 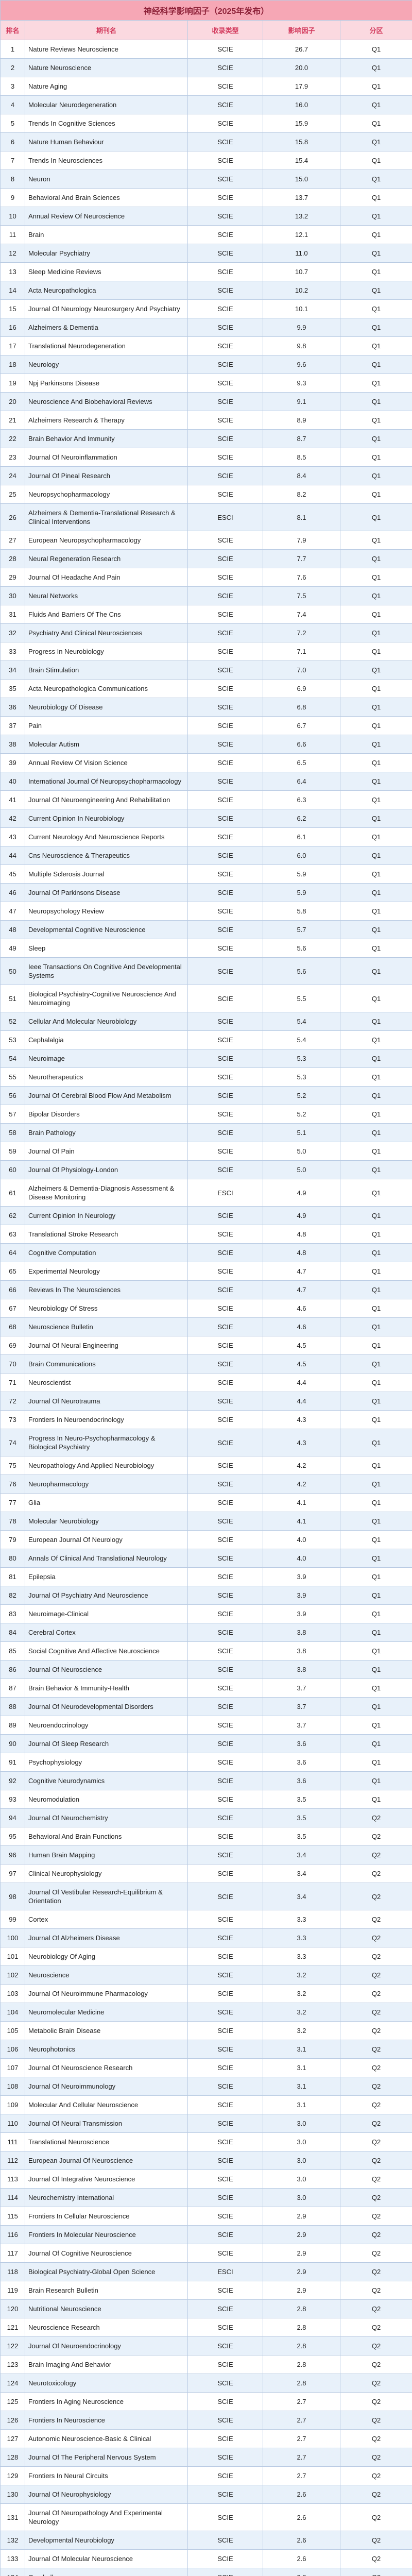 What do you see at coordinates (13, 2365) in the screenshot?
I see `rank-cell: 123` at bounding box center [13, 2365].